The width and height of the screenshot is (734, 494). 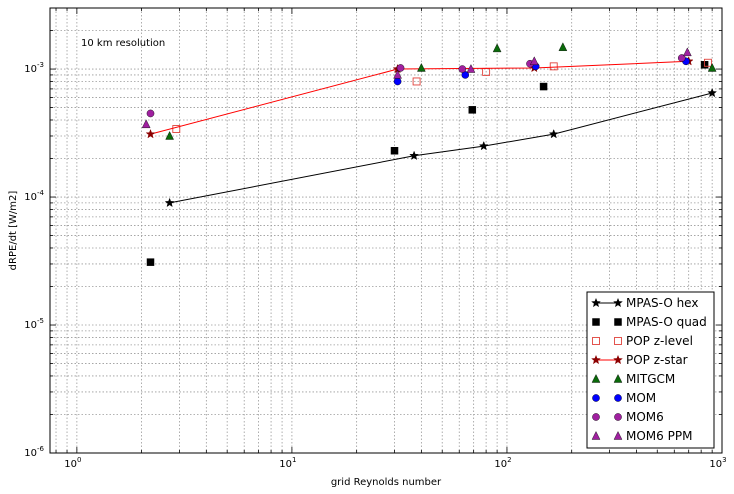 I want to click on y-tick-label: 10⁻⁵, so click(x=34, y=324).